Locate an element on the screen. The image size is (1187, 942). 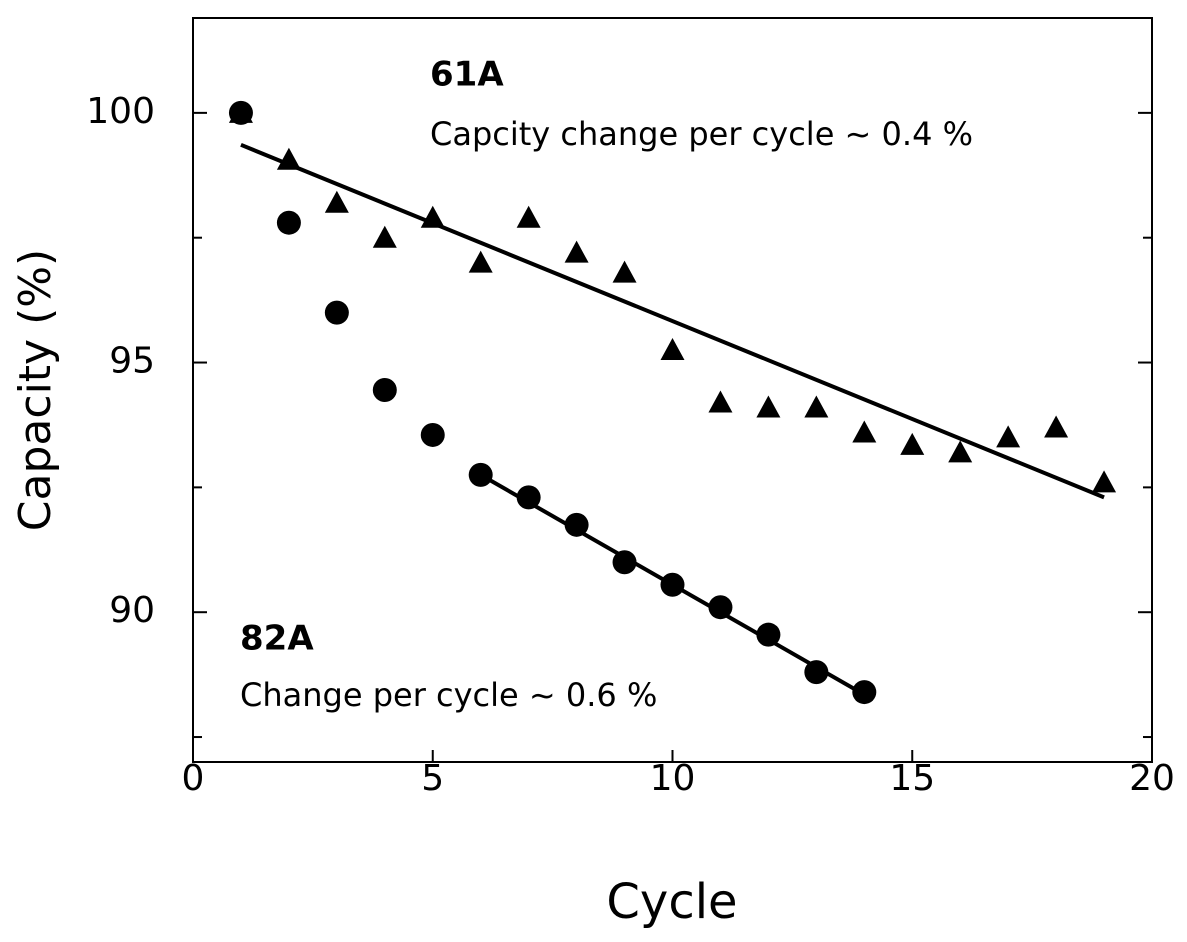
annotation: 61A is located at coordinates (467, 75).